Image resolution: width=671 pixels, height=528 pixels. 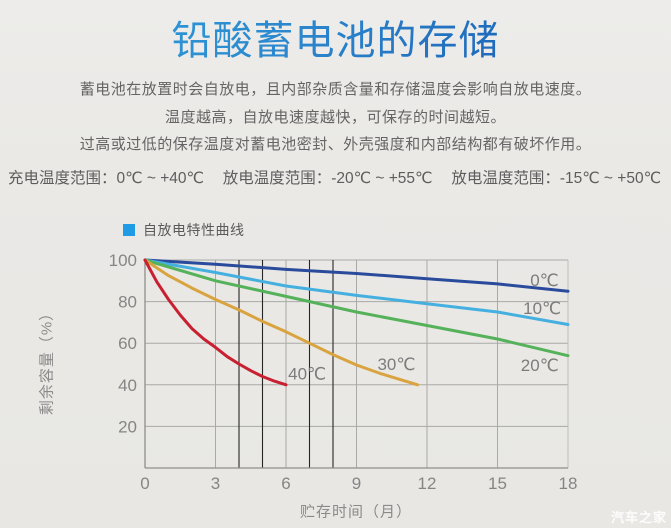 I want to click on series-label-40℃: 40℃, so click(x=307, y=373).